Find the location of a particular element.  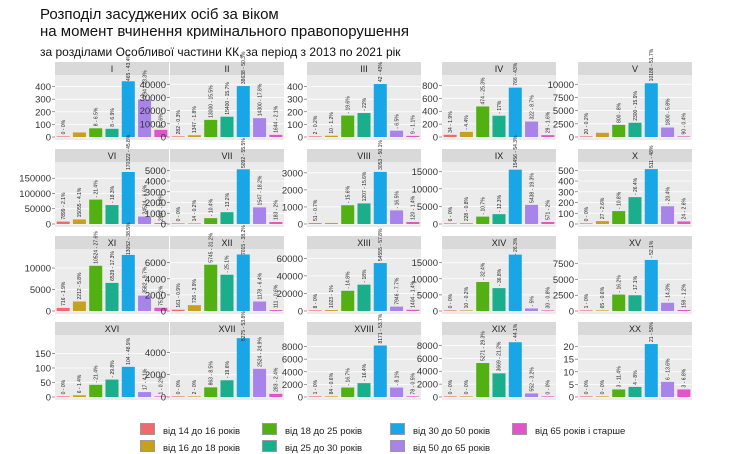

bar-data-label: 27 - 2.6% is located at coordinates (603, 208).